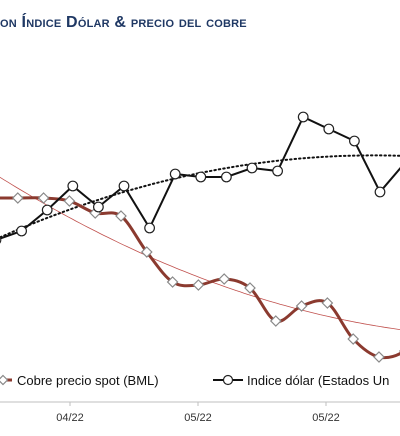 This screenshot has height=436, width=400. Describe the element at coordinates (123, 22) in the screenshot. I see `chart-title: on Índice Dólar & precio del cobre` at that location.